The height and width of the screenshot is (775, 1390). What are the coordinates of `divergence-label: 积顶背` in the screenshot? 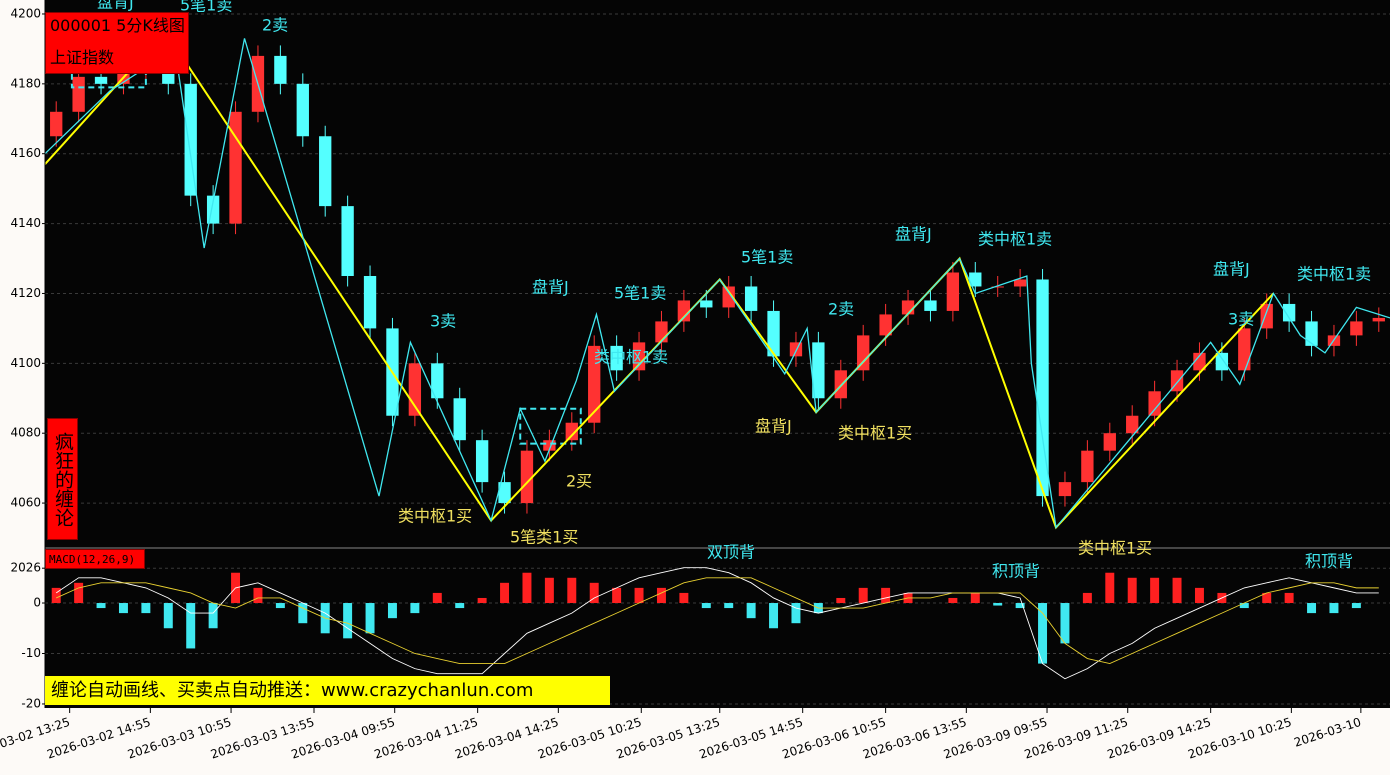 It's located at (1016, 571).